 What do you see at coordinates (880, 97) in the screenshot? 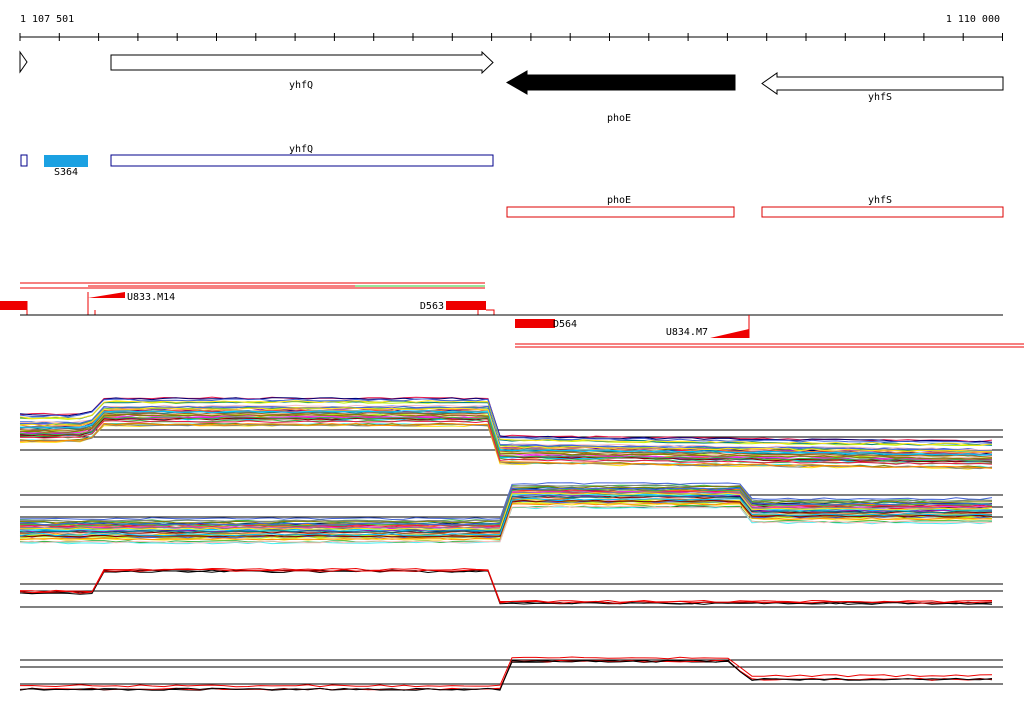
I see `gene-label: yhfS` at bounding box center [880, 97].